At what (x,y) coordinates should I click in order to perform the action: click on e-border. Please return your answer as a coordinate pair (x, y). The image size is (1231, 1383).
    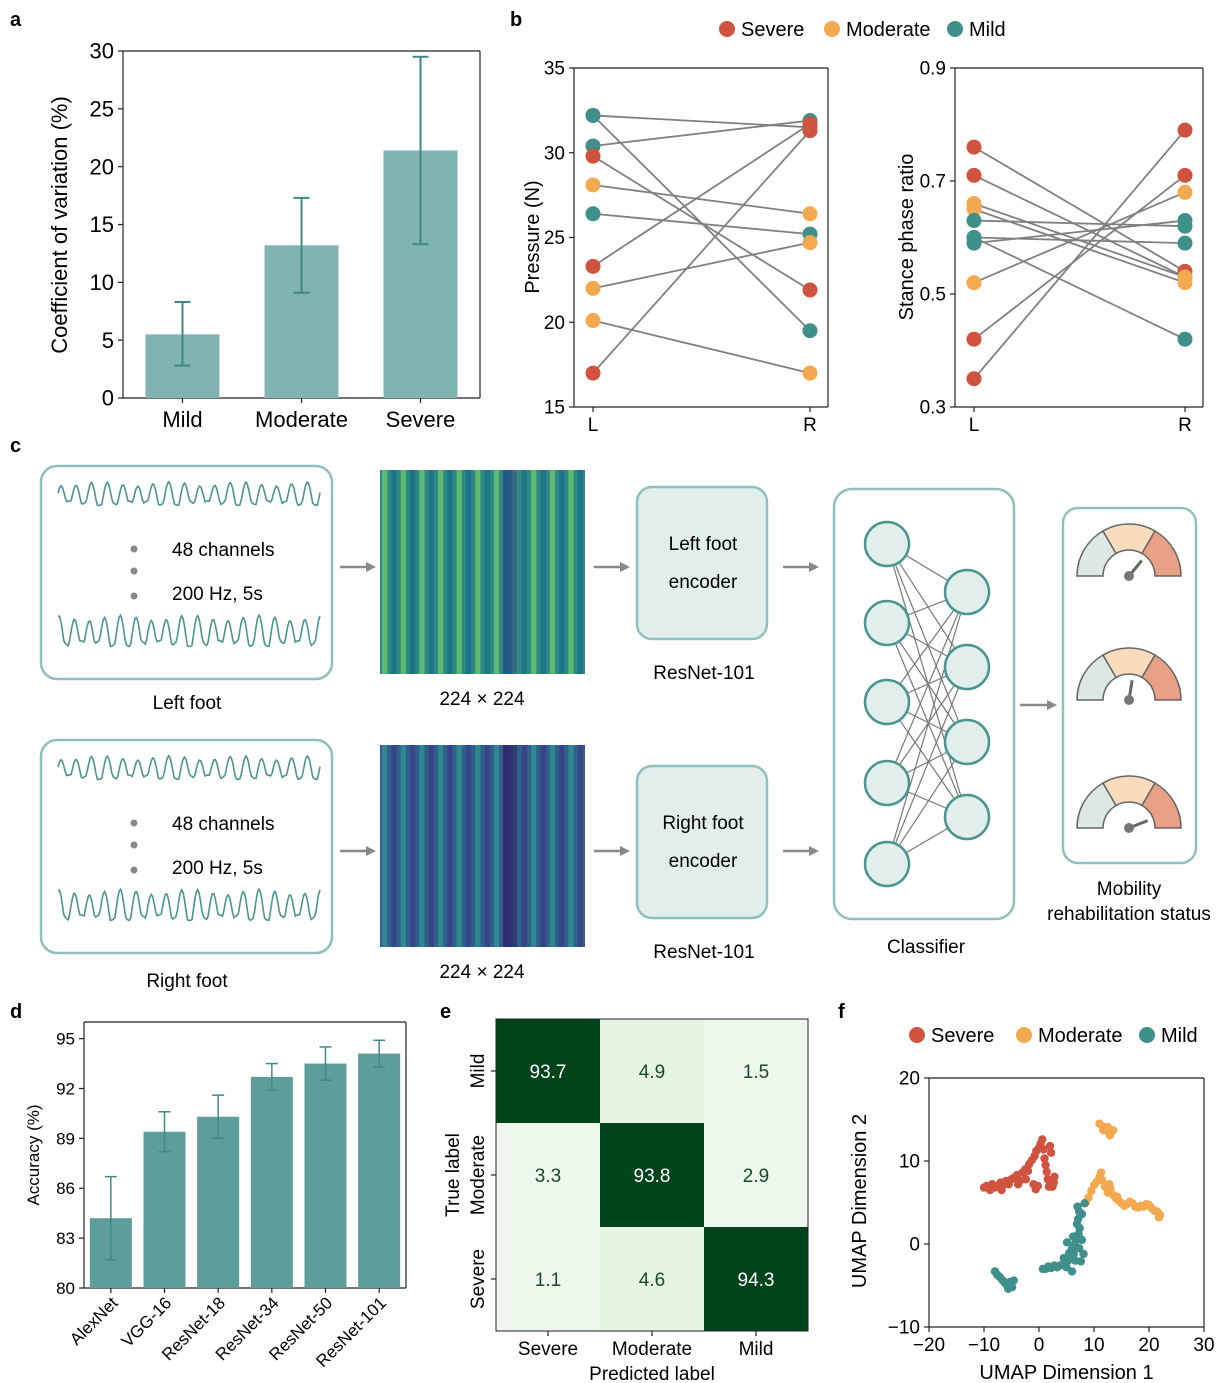
    Looking at the image, I should click on (652, 1175).